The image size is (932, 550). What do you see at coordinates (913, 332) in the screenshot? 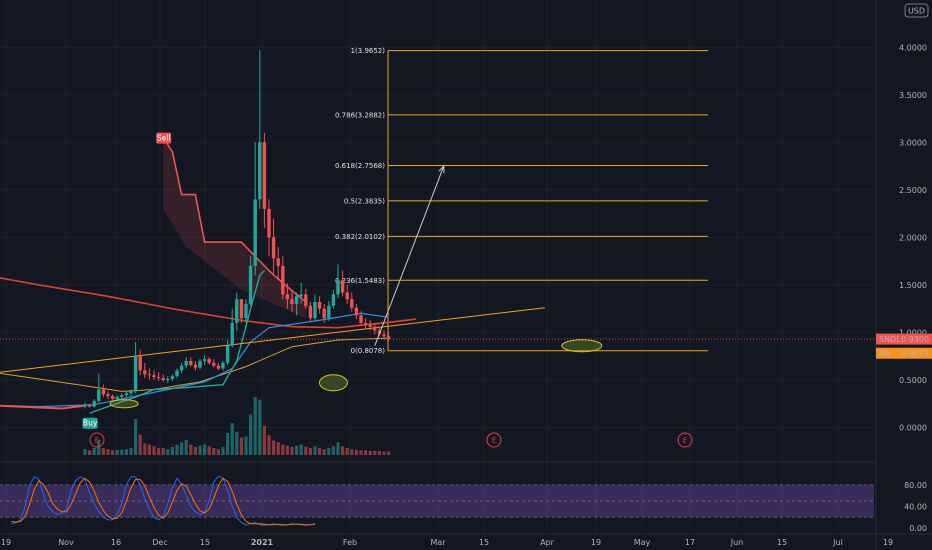
I see `y-tick-label: 1.0000` at bounding box center [913, 332].